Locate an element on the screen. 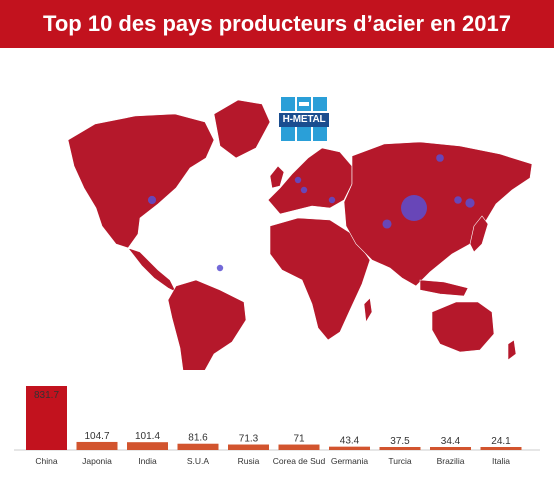 This screenshot has width=554, height=480. bars-group is located at coordinates (274, 418).